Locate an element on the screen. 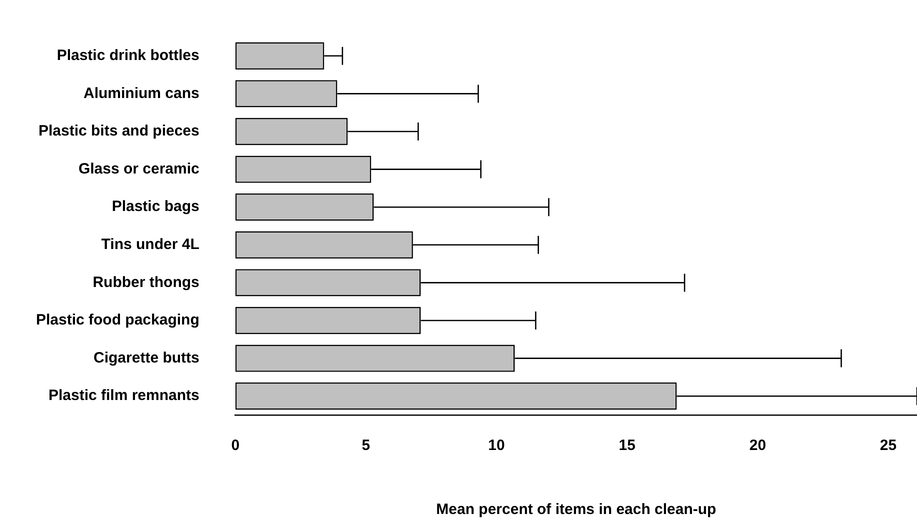 This screenshot has height=529, width=917. x-tick-label: 0 is located at coordinates (235, 445).